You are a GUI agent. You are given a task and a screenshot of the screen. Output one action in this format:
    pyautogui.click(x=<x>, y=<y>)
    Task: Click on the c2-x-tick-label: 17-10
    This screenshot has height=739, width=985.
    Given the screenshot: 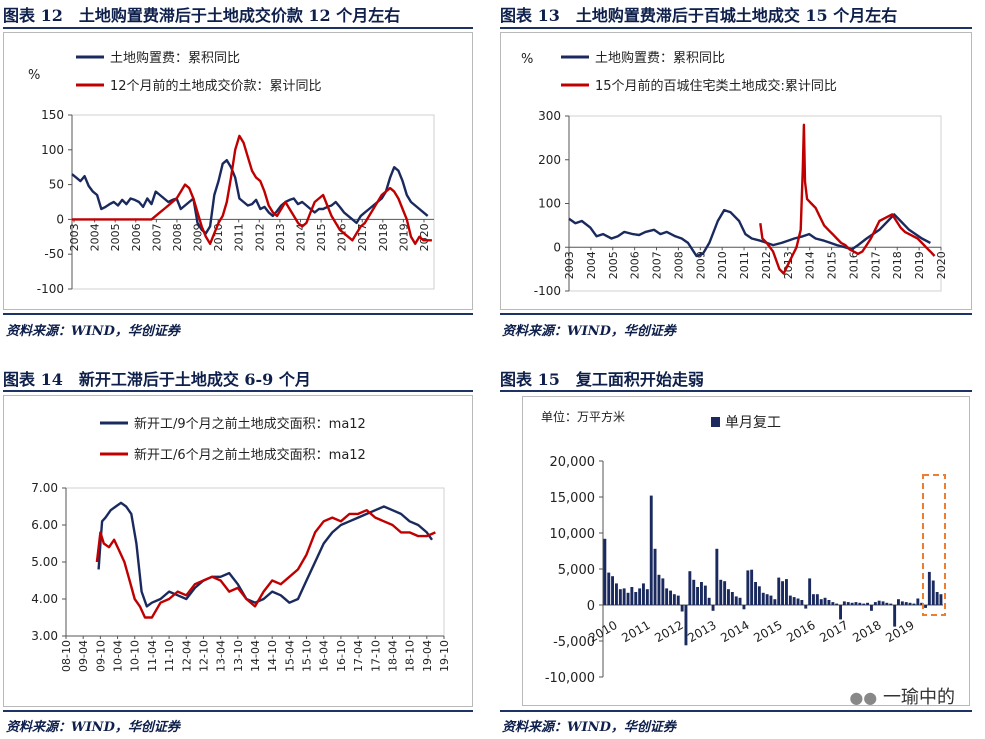 What is the action you would take?
    pyautogui.click(x=375, y=656)
    